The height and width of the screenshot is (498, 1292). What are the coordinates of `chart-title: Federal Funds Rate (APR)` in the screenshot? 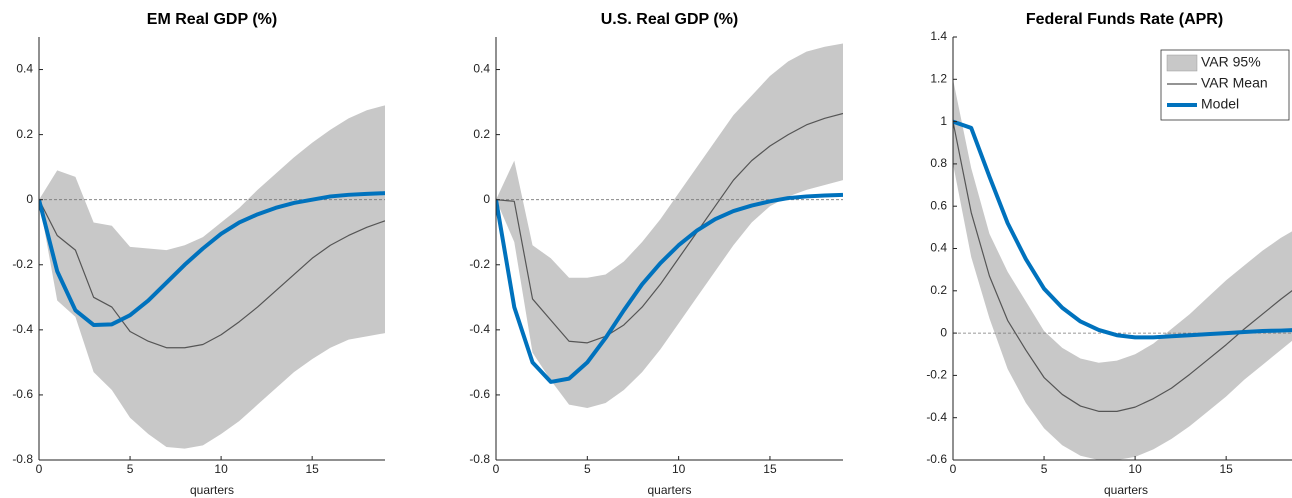 It's located at (1124, 19).